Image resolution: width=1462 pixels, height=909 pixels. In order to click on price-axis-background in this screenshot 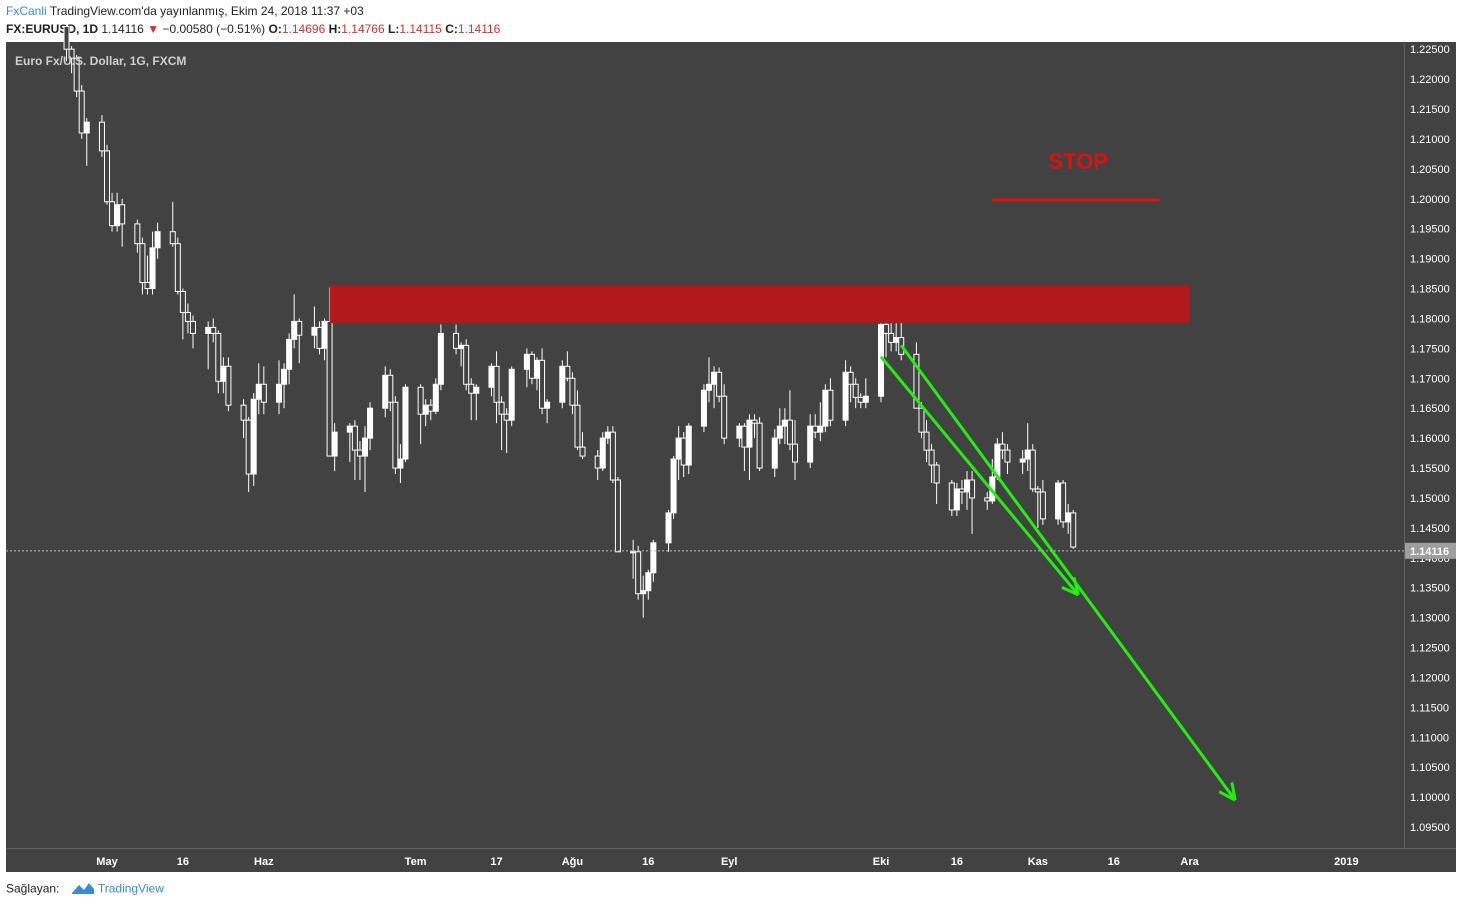, I will do `click(1430, 445)`.